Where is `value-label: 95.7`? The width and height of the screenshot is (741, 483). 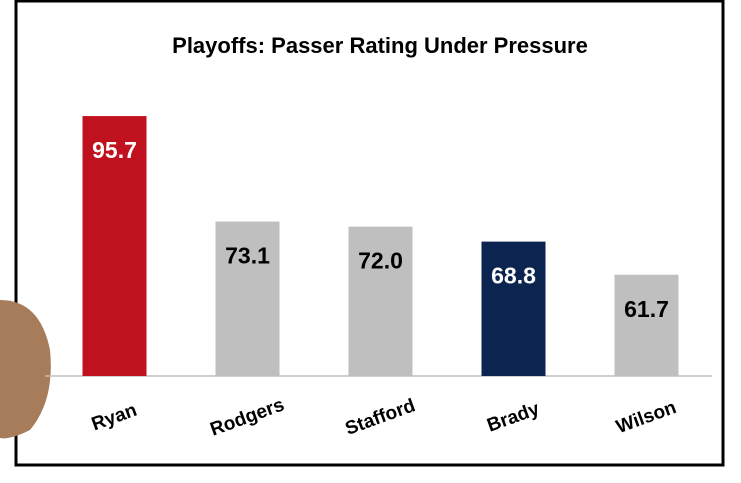
value-label: 95.7 is located at coordinates (114, 150).